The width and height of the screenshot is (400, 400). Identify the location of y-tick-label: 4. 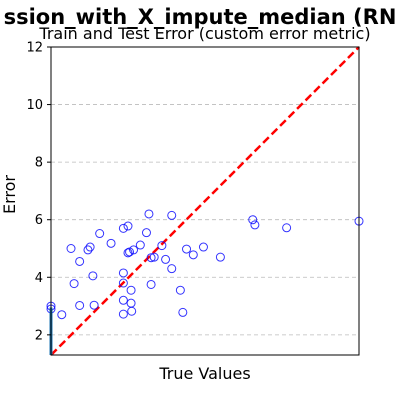
(39, 278).